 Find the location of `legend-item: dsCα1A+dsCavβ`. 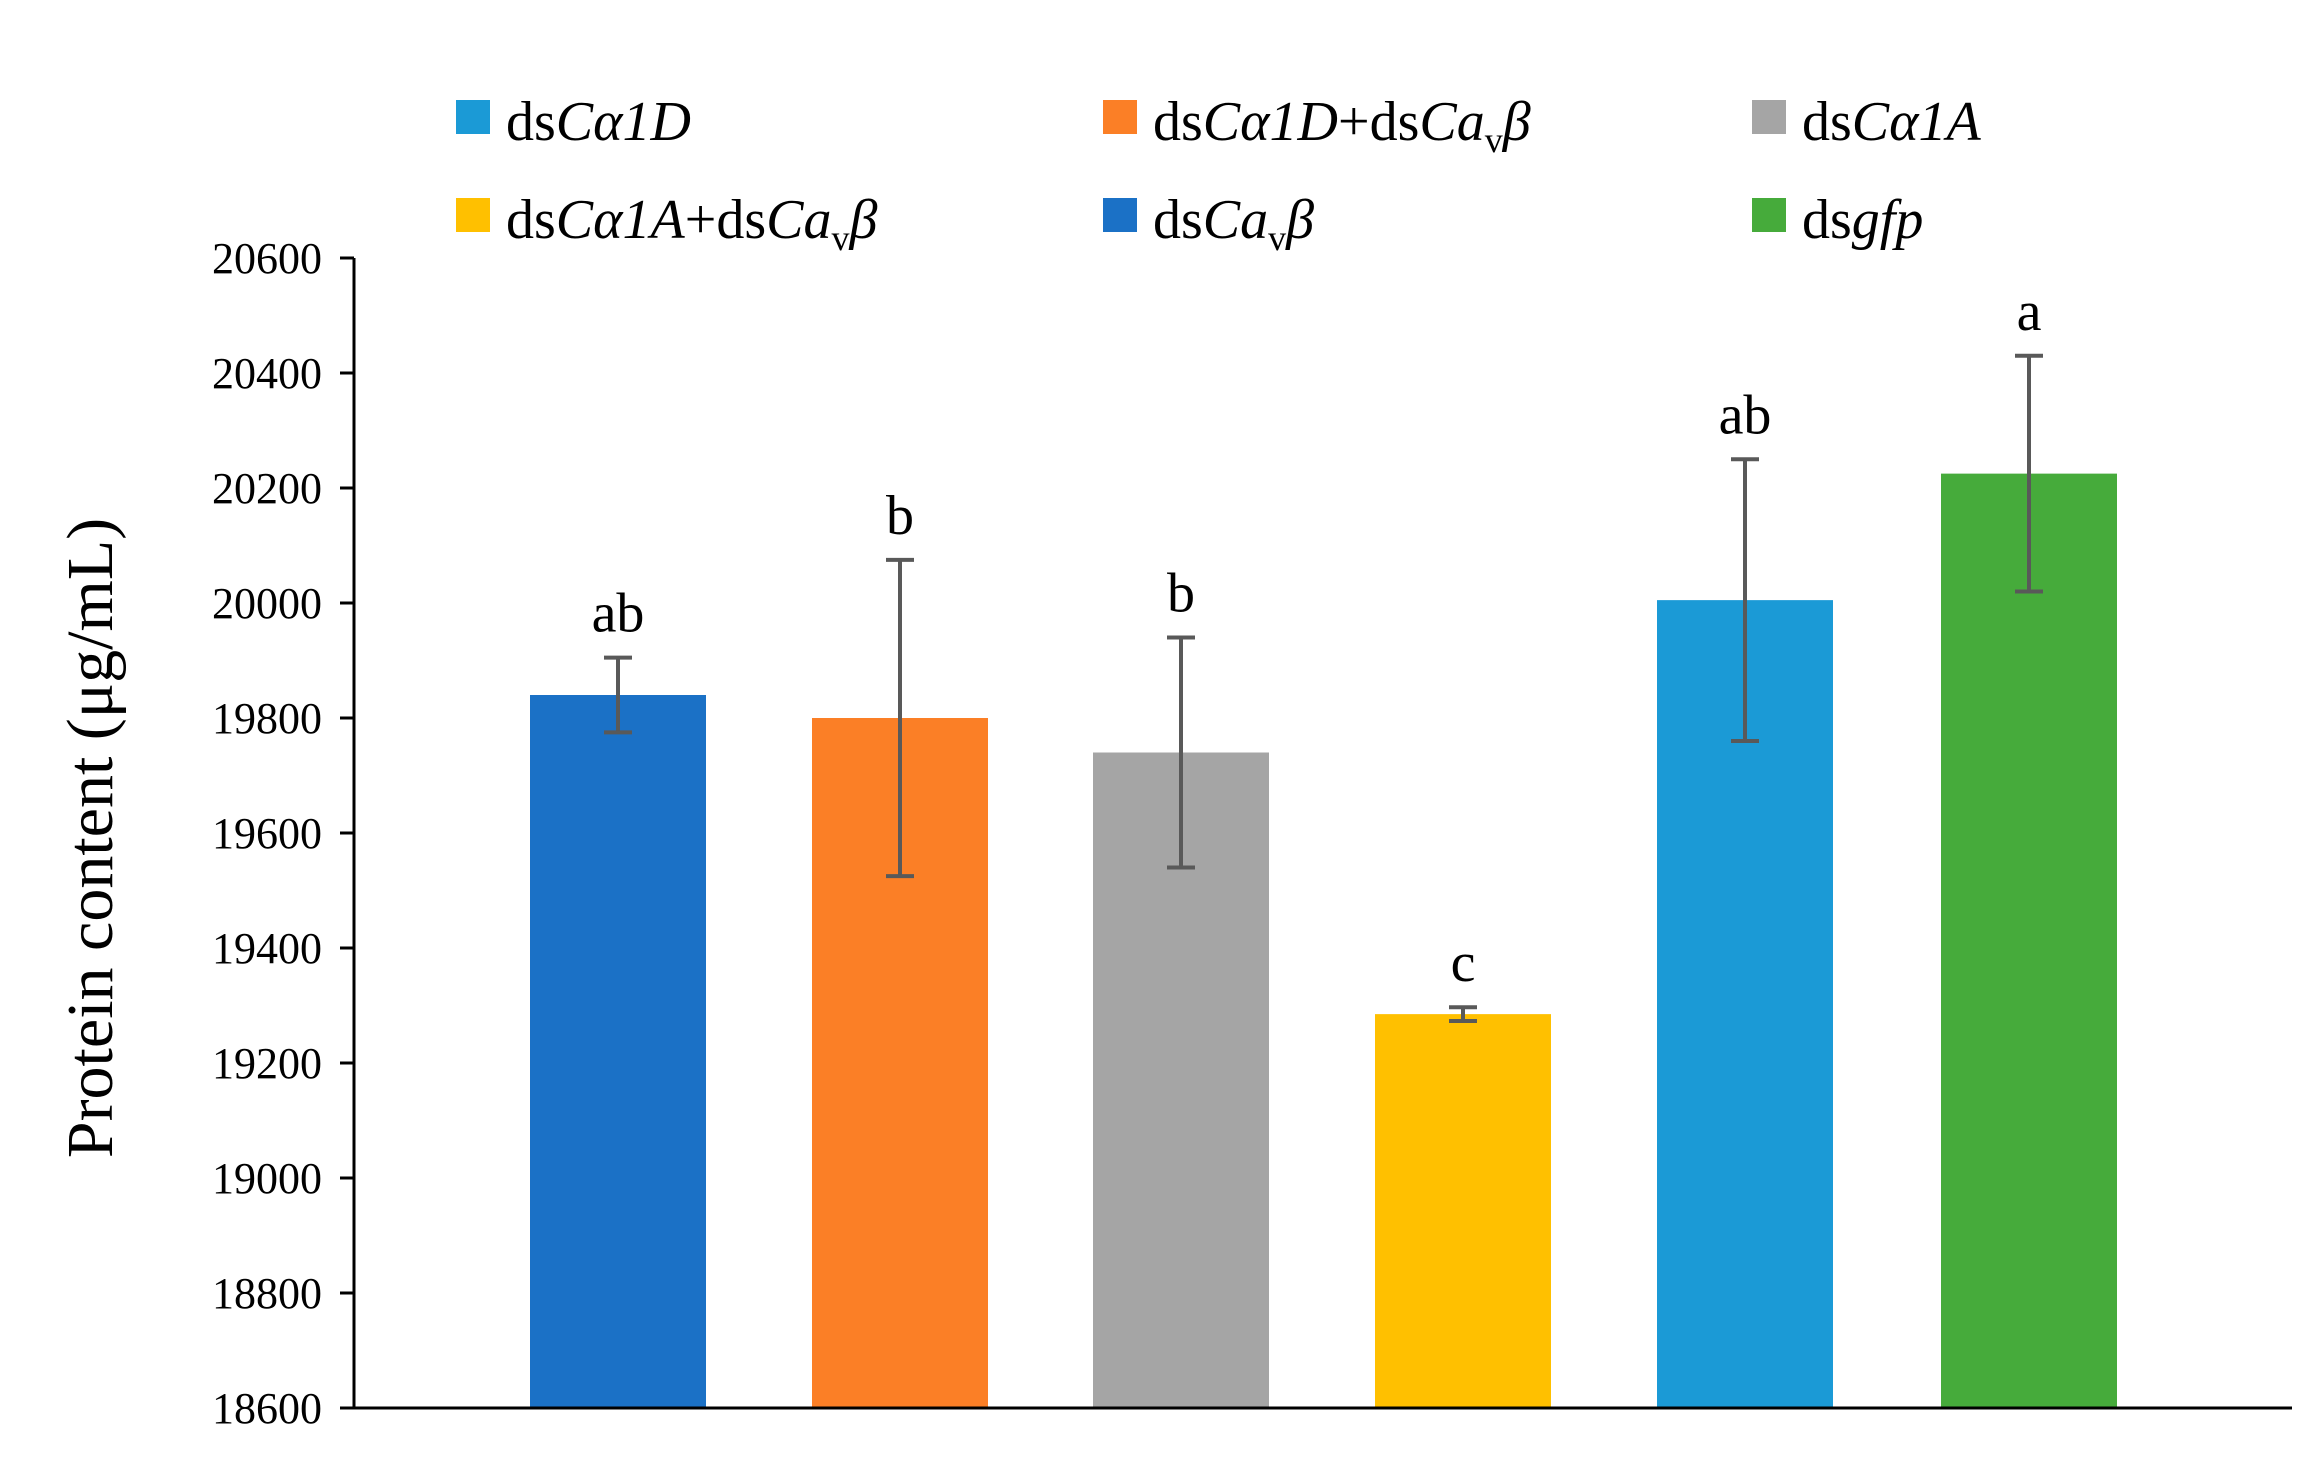

legend-item: dsCα1A+dsCavβ is located at coordinates (666, 223).